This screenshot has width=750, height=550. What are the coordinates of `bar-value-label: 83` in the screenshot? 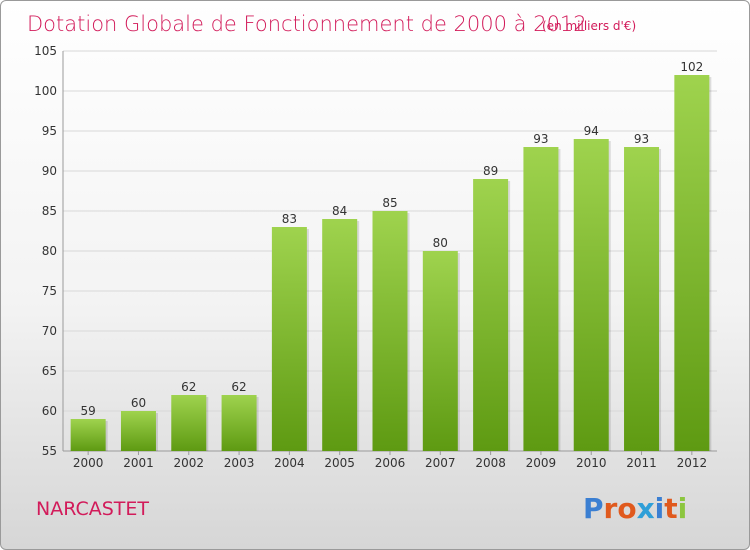 It's located at (289, 219).